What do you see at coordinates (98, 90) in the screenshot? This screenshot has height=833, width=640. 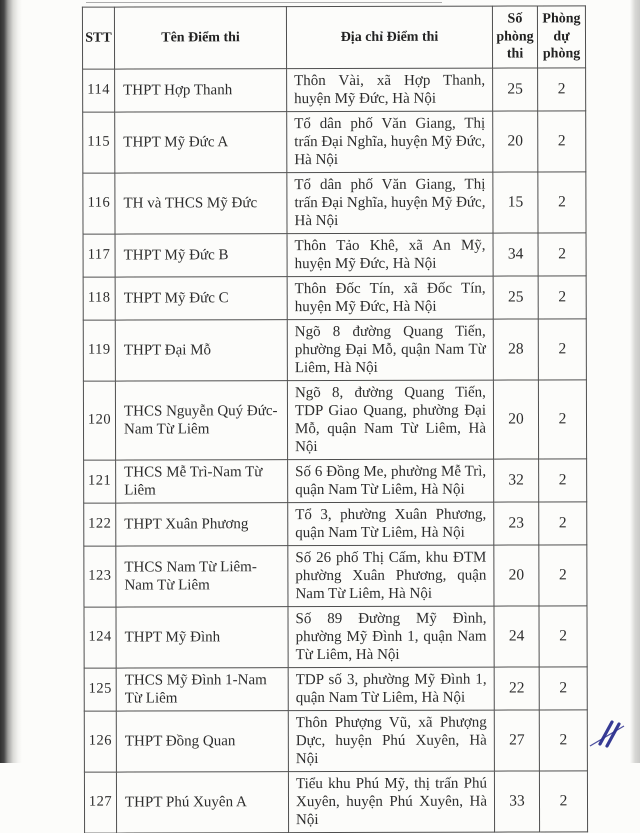 I see `cell-stt: 114` at bounding box center [98, 90].